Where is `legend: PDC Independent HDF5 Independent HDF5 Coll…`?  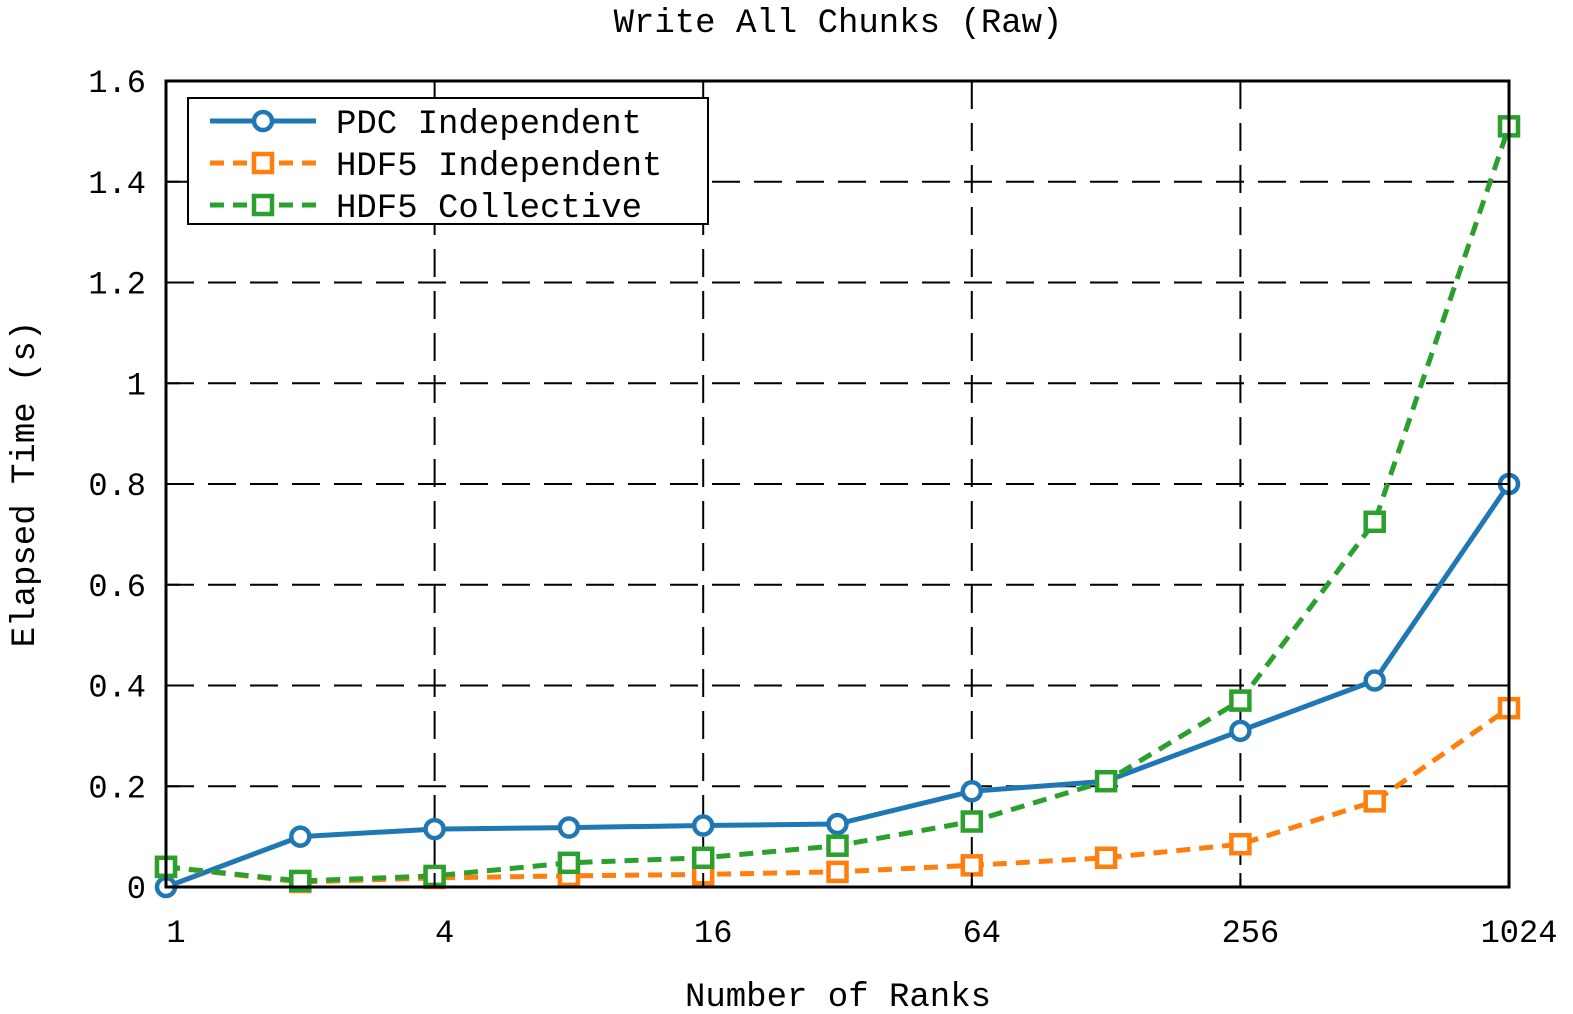 legend: PDC Independent HDF5 Independent HDF5 Coll… is located at coordinates (448, 162).